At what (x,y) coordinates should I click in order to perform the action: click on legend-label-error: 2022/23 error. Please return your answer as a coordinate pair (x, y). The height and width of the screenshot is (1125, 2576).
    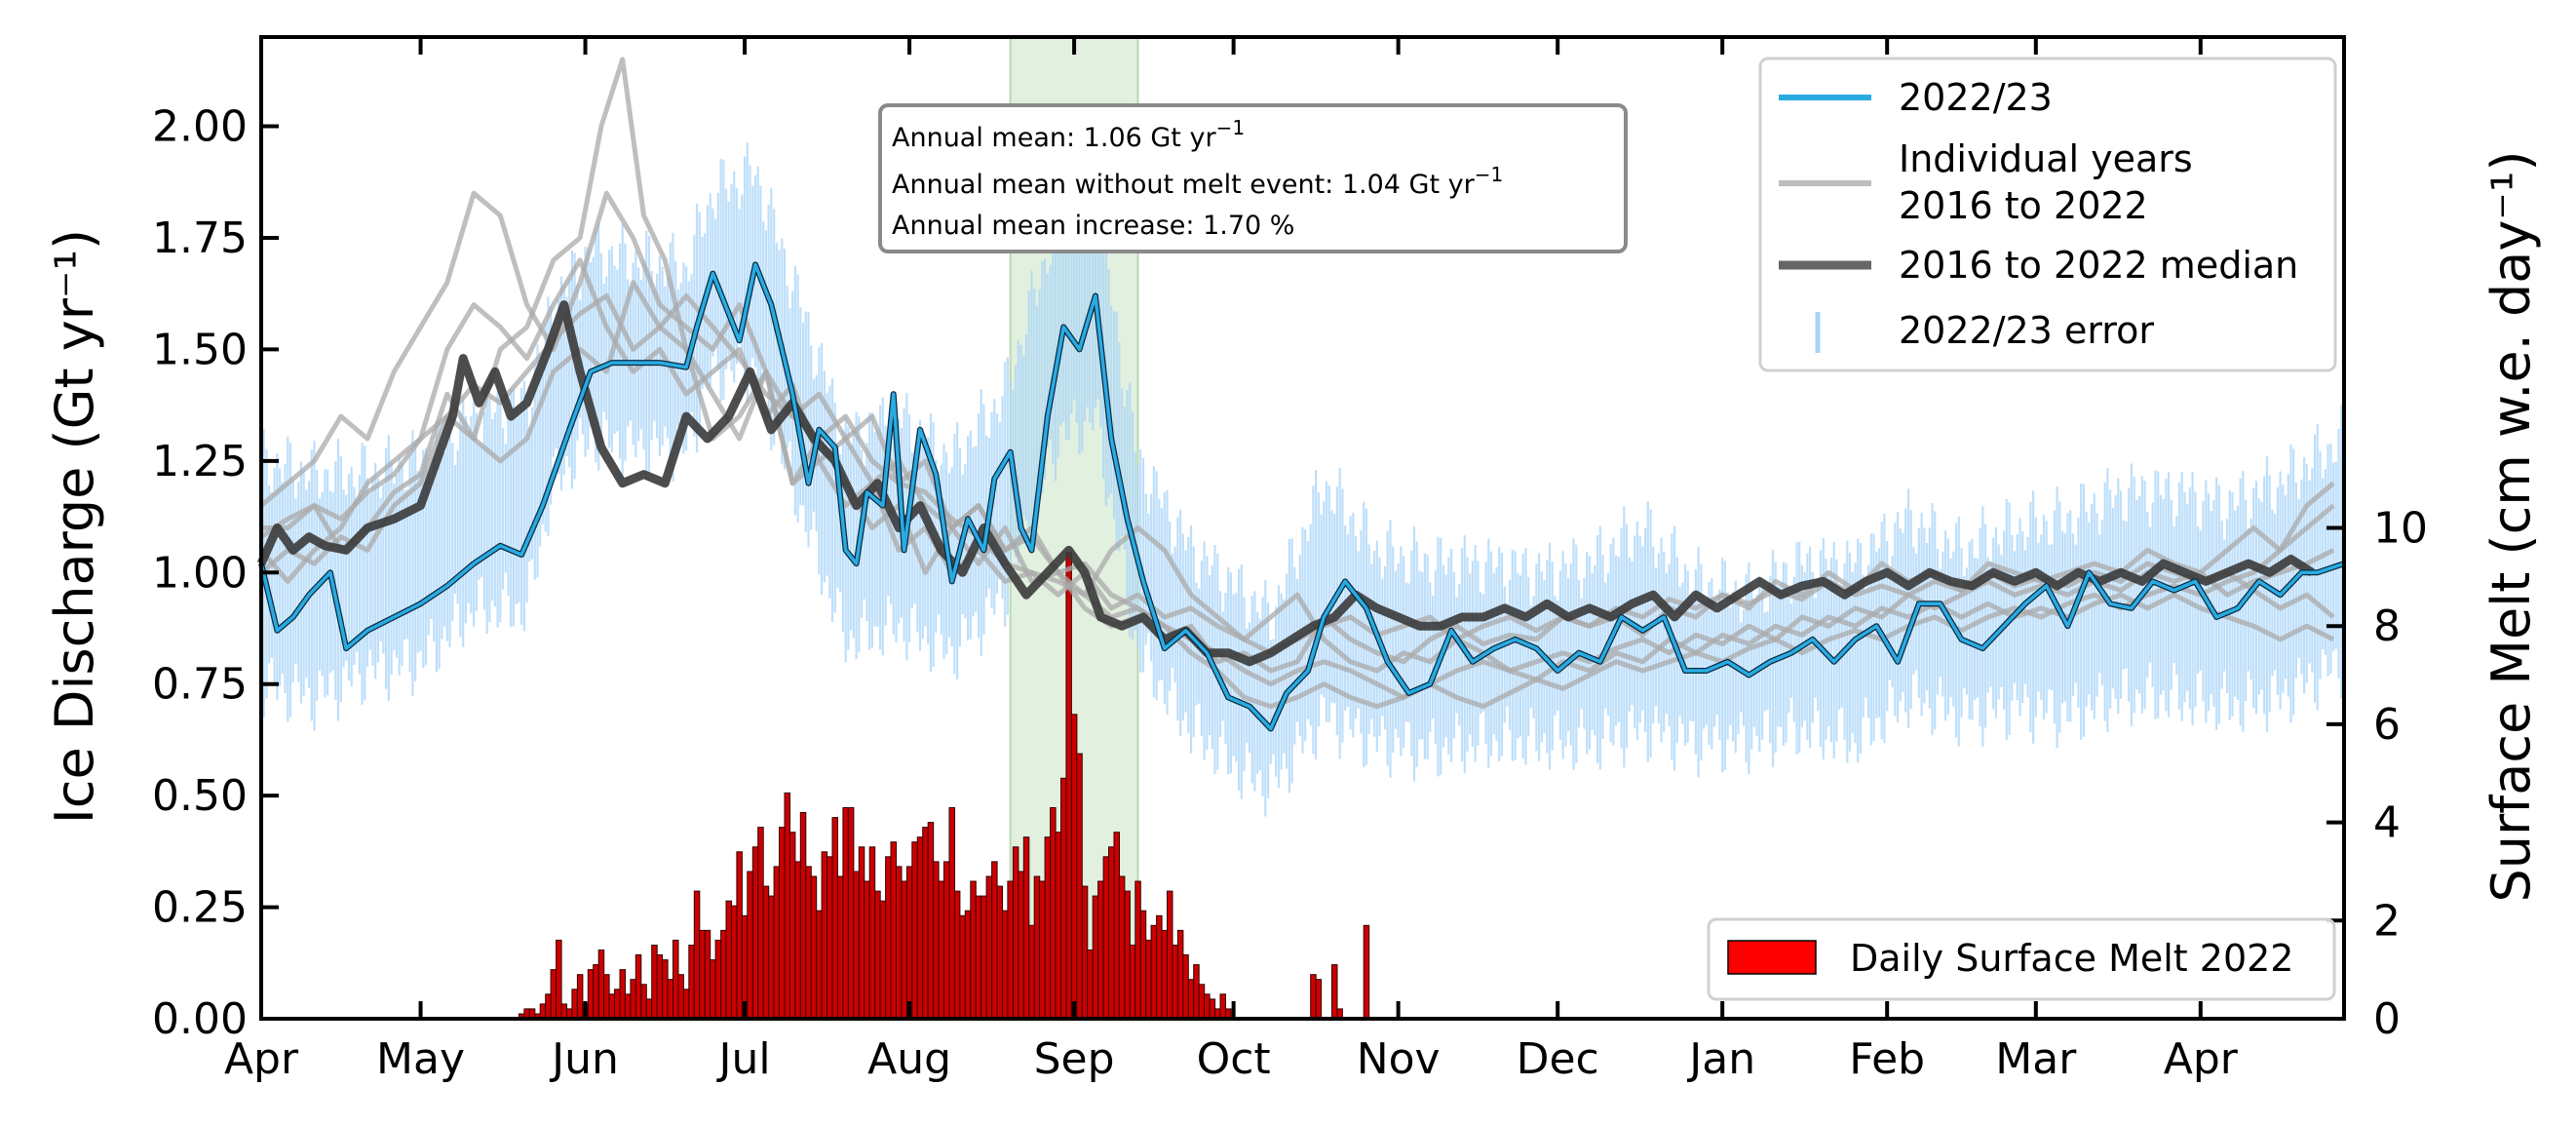
    Looking at the image, I should click on (2026, 330).